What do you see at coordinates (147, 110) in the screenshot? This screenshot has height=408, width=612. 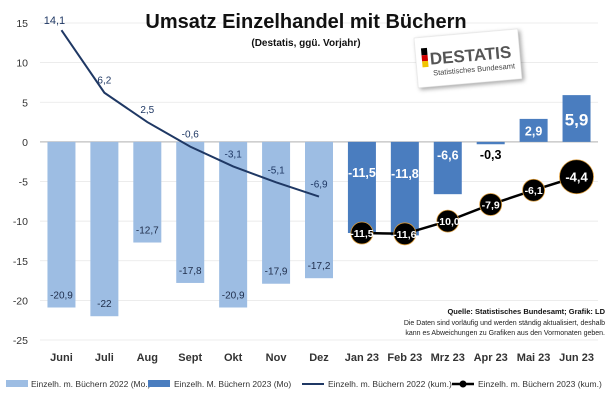 I see `line-label: 2,5` at bounding box center [147, 110].